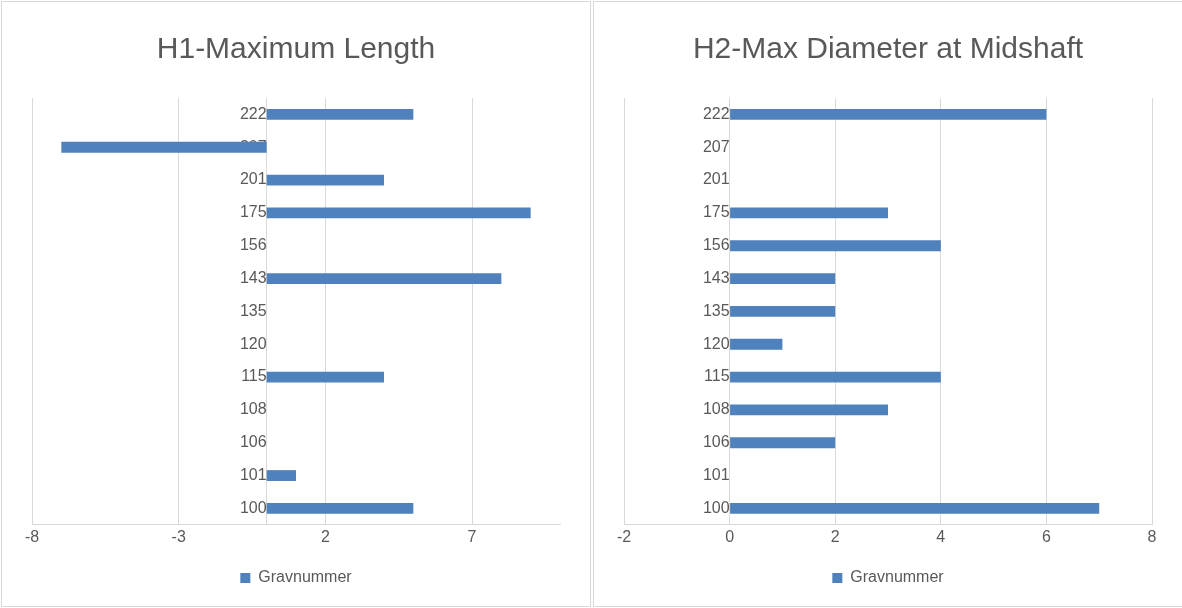 The height and width of the screenshot is (608, 1182). I want to click on x-tick-label: -2, so click(624, 536).